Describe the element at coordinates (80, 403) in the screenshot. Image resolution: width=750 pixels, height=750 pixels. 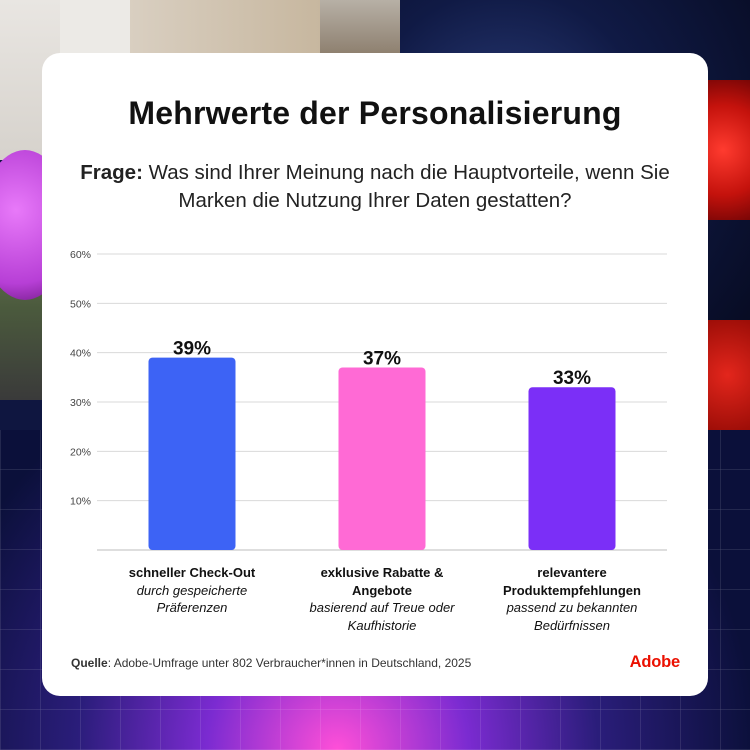
I see `y-tick-label: 30%` at that location.